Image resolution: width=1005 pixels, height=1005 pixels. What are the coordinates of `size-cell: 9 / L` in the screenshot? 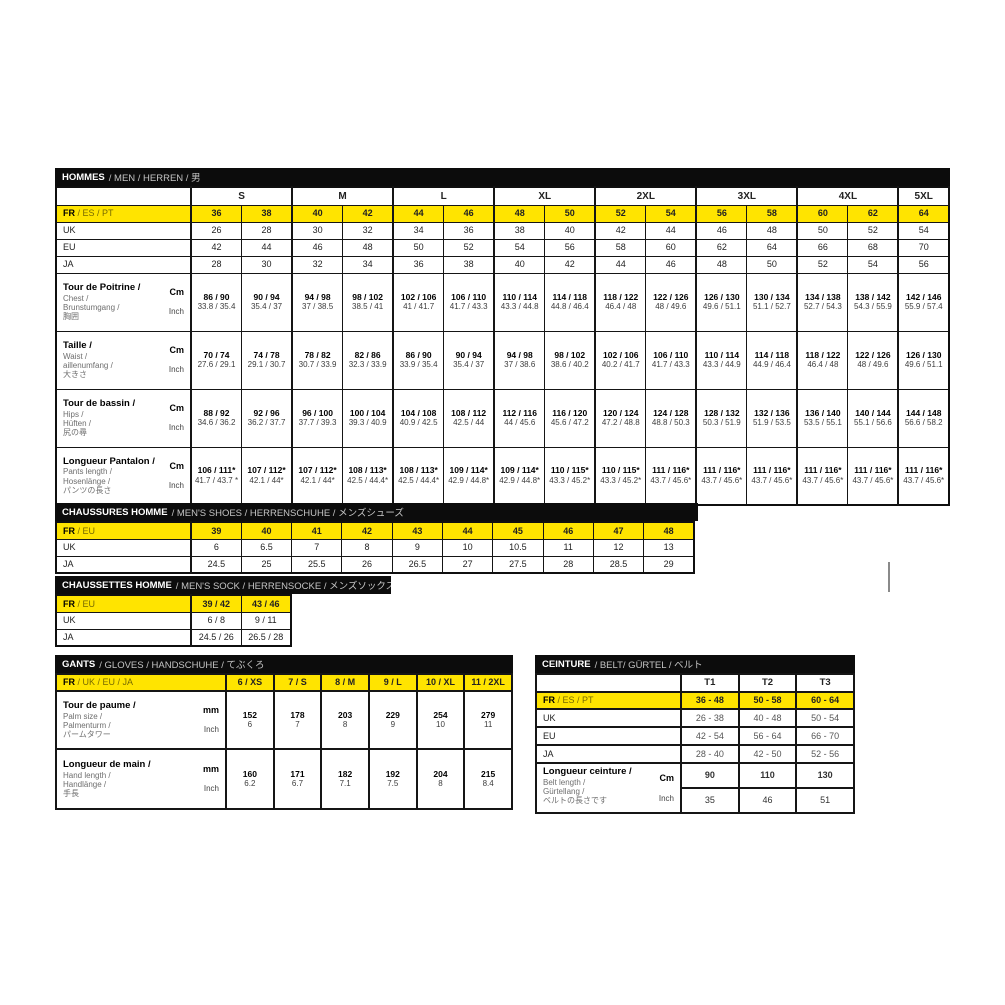 It's located at (392, 682).